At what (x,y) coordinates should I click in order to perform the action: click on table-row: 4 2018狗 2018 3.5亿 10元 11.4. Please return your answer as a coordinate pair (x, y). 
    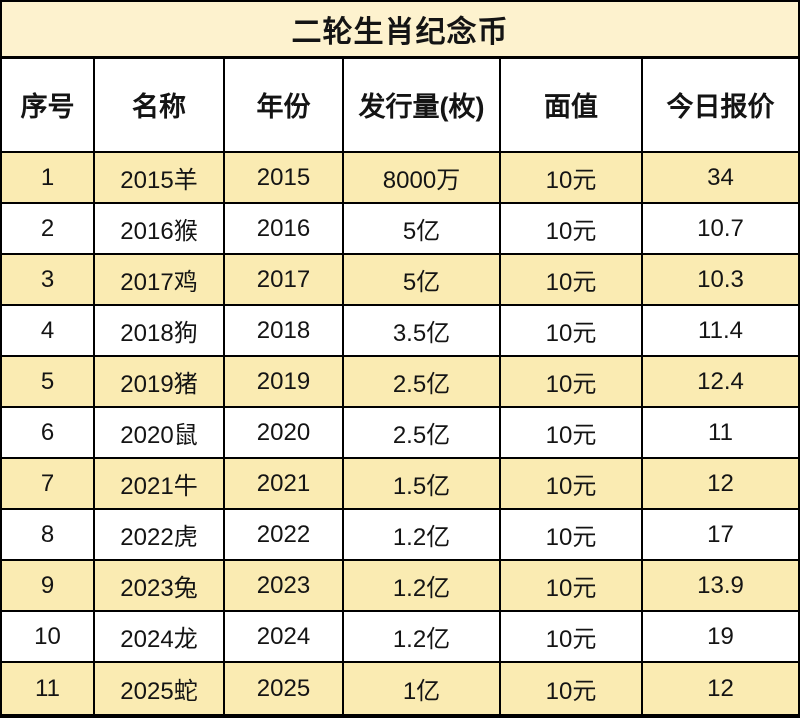
    Looking at the image, I should click on (400, 331).